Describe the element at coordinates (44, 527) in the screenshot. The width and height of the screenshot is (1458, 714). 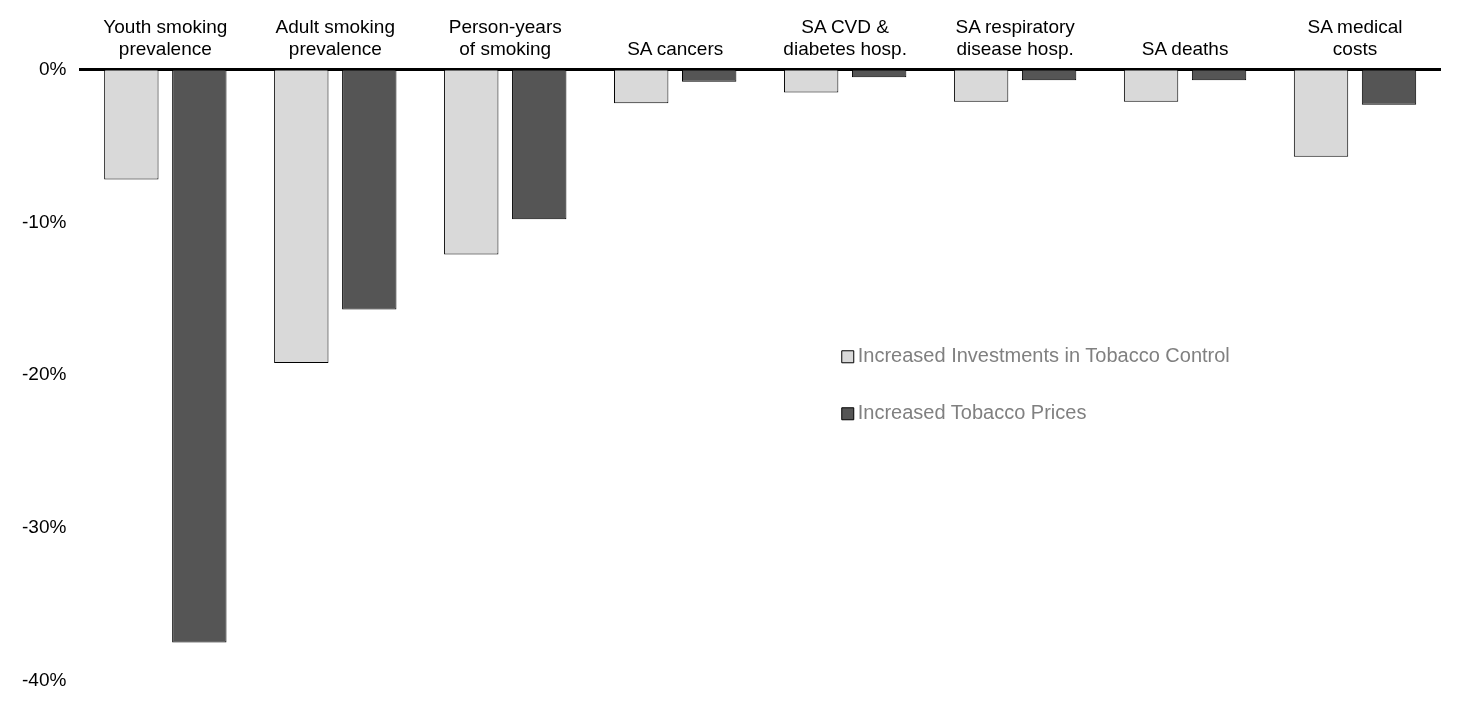
I see `y-tick-label: -30%` at that location.